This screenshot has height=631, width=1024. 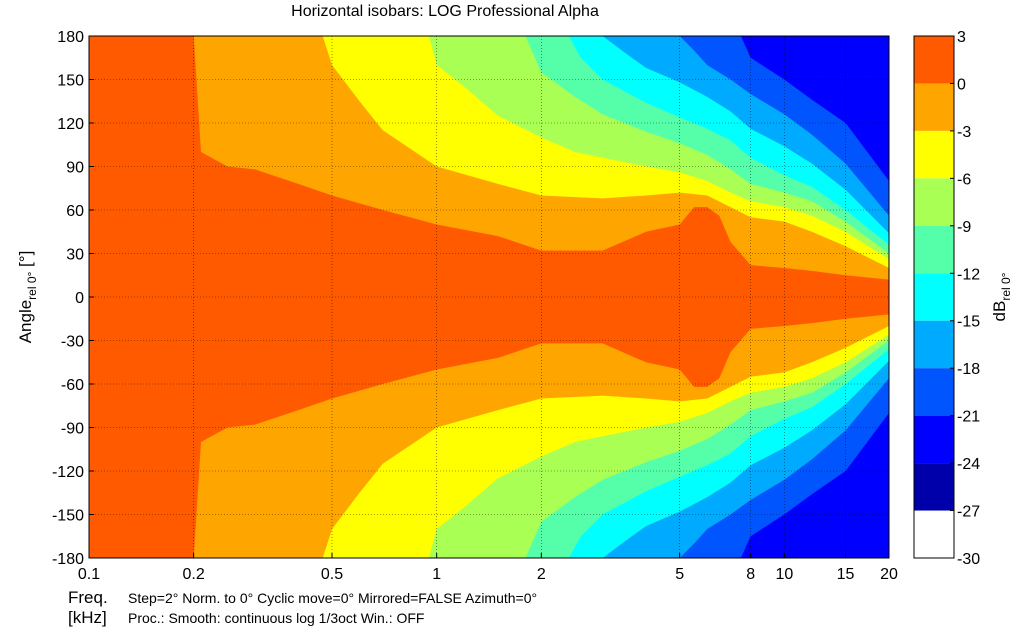 I want to click on x-tick-label: 10, so click(x=784, y=574).